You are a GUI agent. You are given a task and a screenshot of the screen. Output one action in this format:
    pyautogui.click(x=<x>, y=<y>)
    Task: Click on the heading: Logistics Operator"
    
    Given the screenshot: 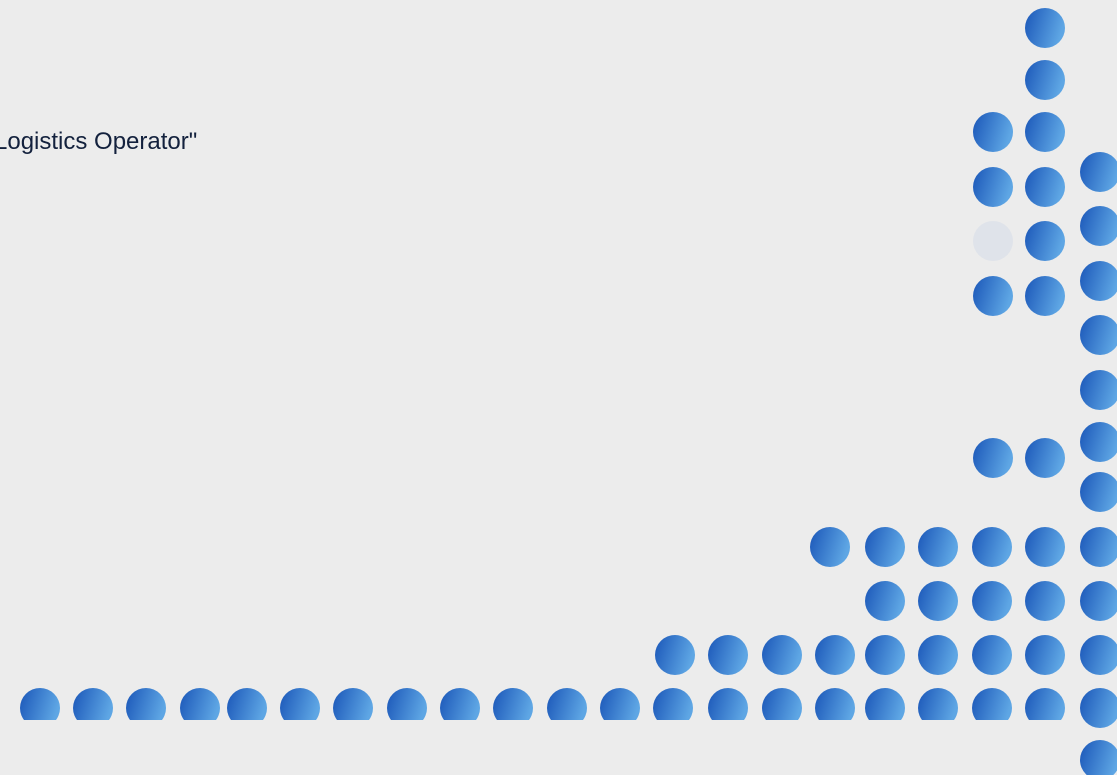 What is the action you would take?
    pyautogui.click(x=99, y=141)
    